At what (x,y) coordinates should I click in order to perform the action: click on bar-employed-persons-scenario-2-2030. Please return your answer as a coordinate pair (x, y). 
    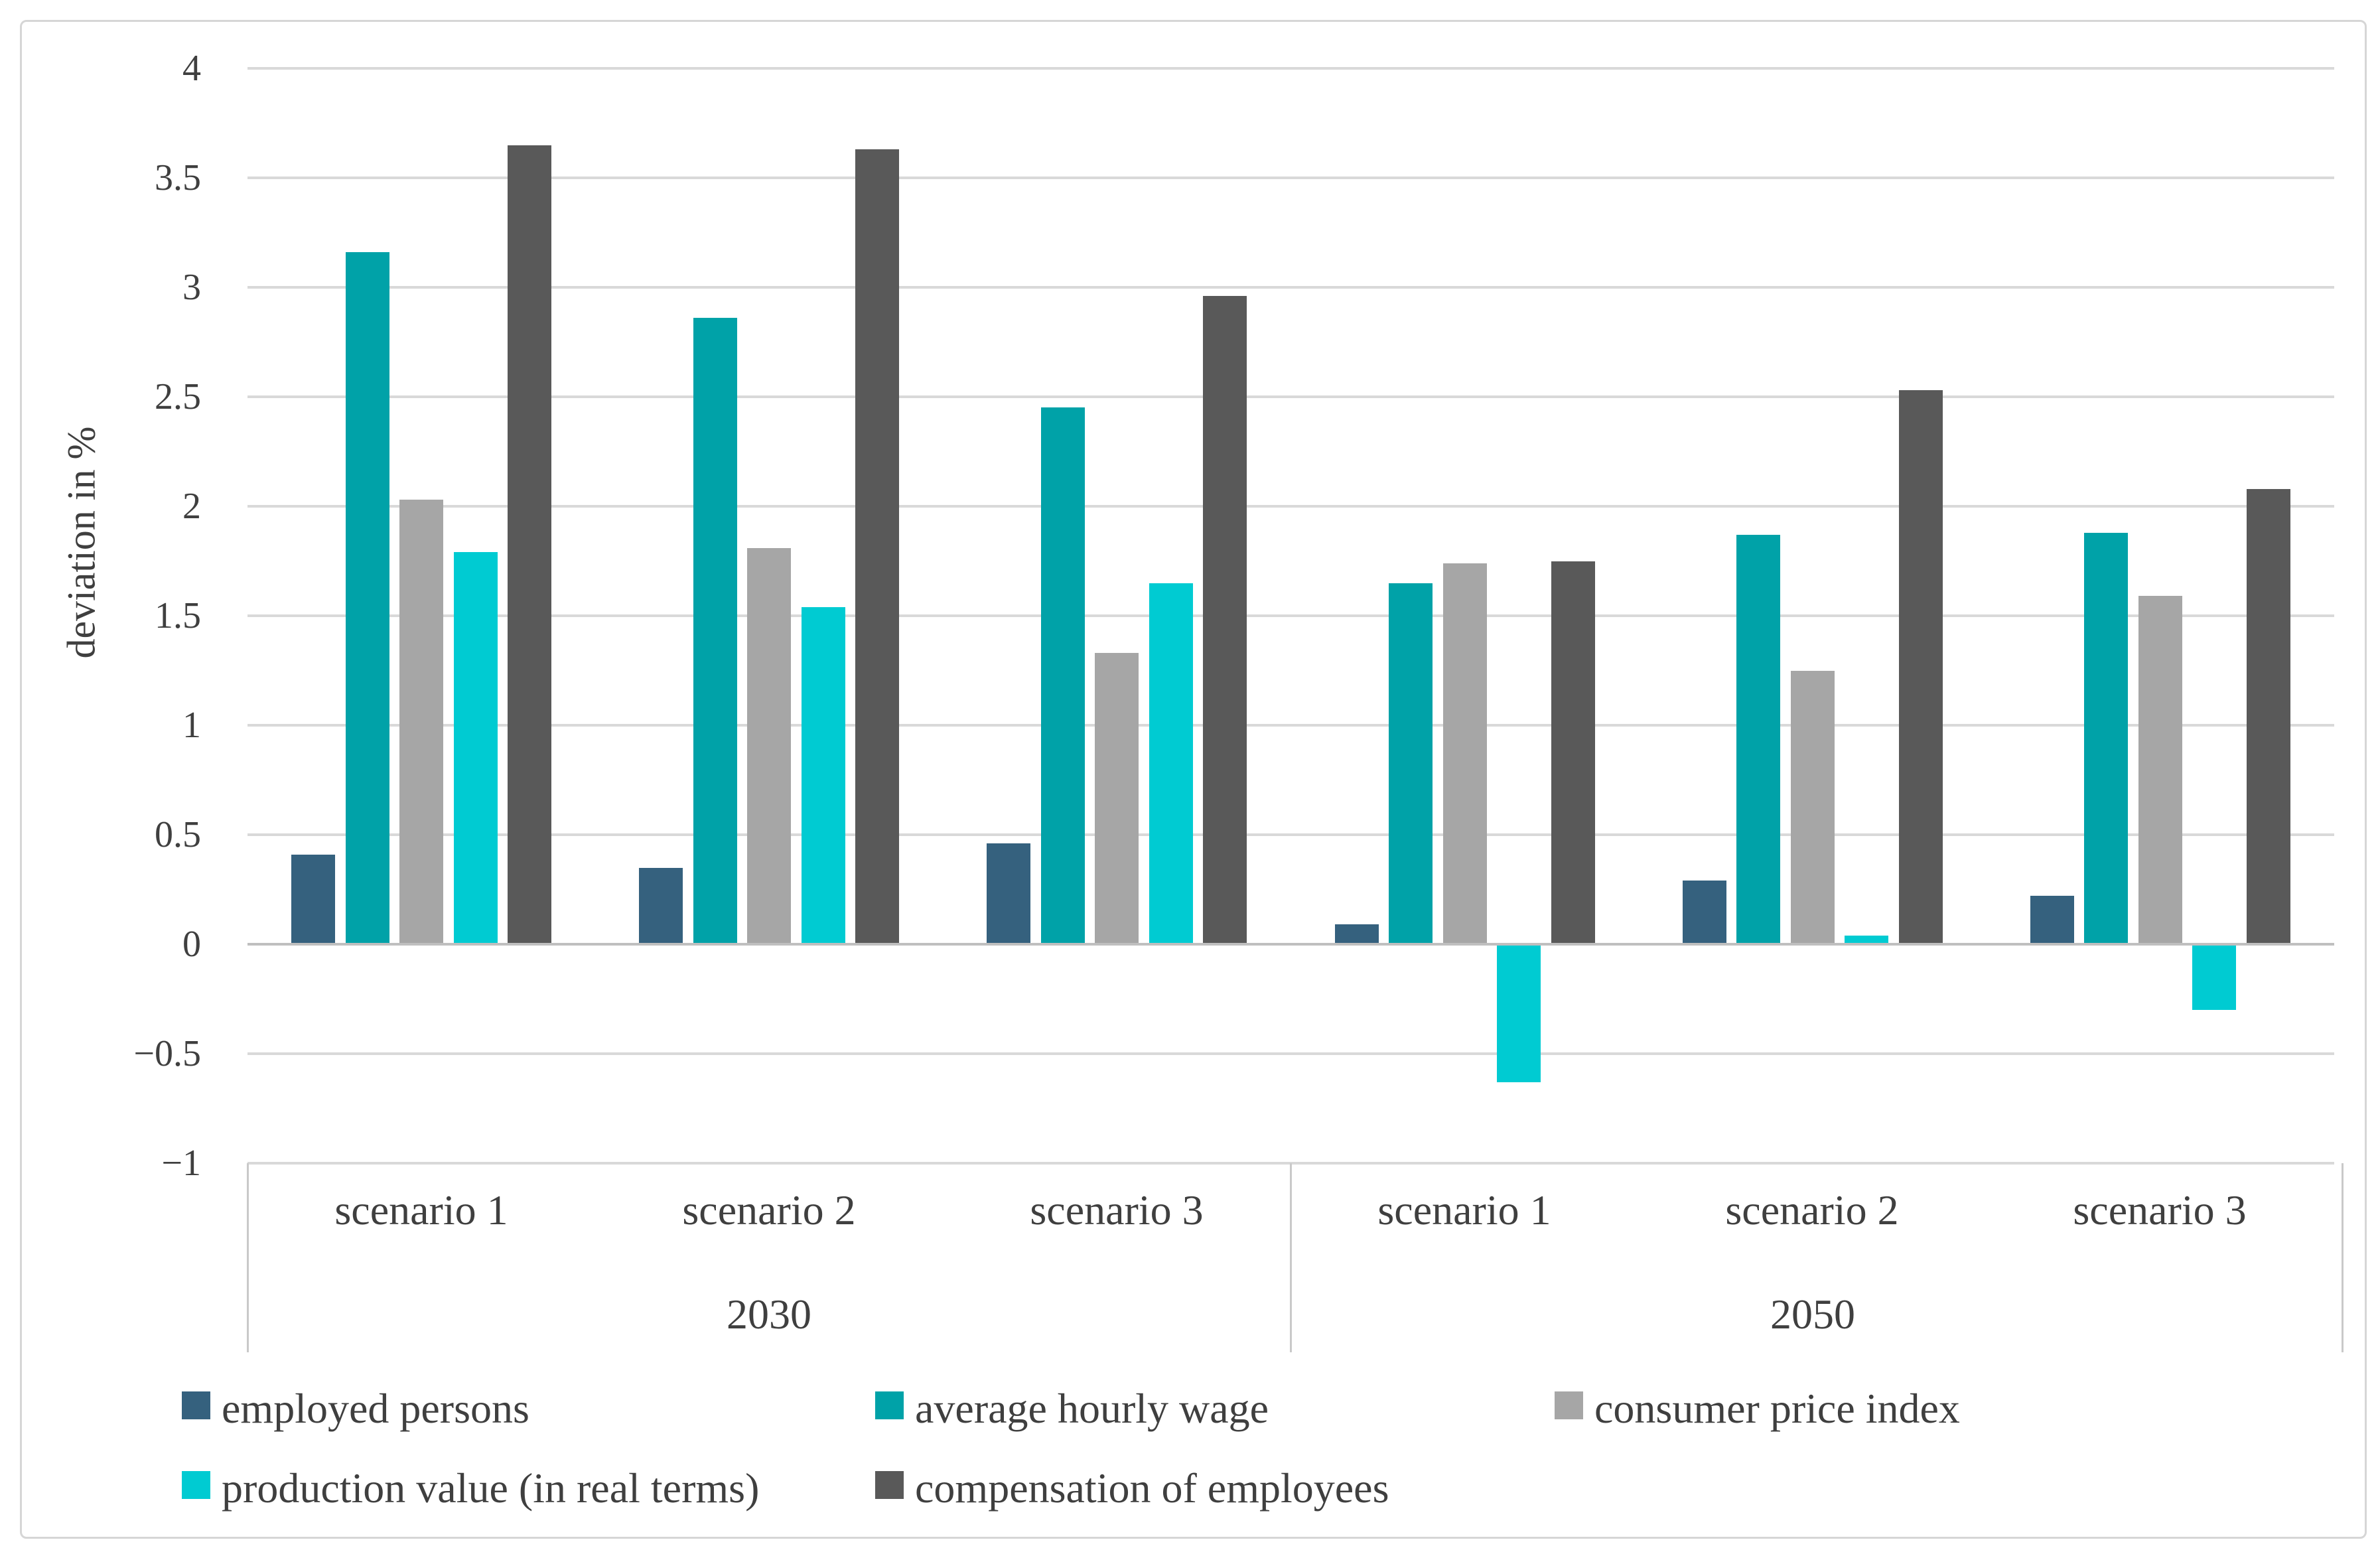
    Looking at the image, I should click on (661, 906).